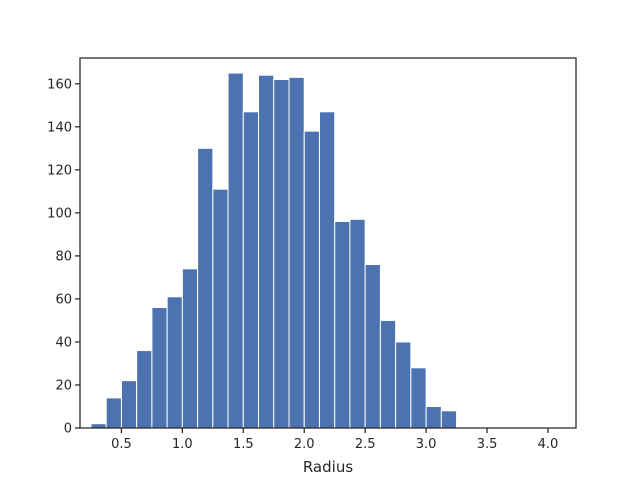 This screenshot has height=480, width=640. Describe the element at coordinates (304, 444) in the screenshot. I see `x-tick-label: 2.0` at that location.